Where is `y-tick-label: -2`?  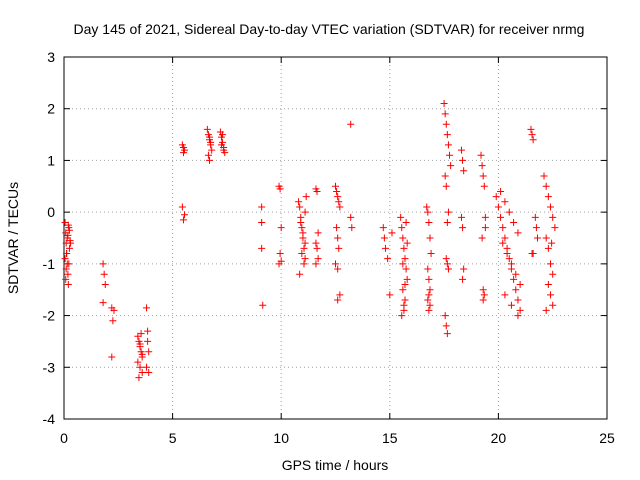
y-tick-label: -2 is located at coordinates (49, 316).